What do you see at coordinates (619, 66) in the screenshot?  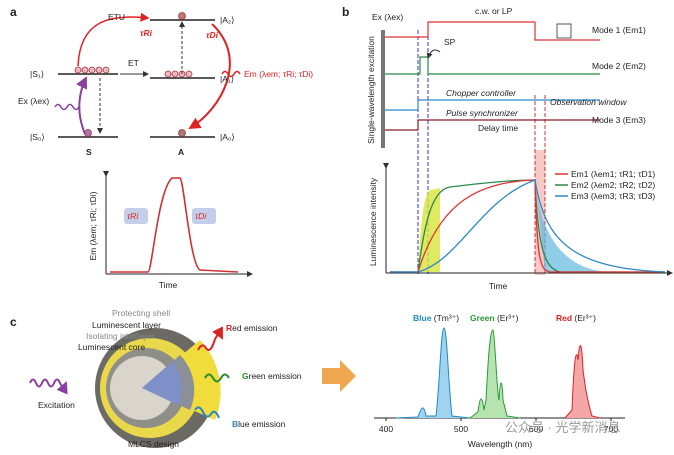 I see `label: Mode 2 (Em2)` at bounding box center [619, 66].